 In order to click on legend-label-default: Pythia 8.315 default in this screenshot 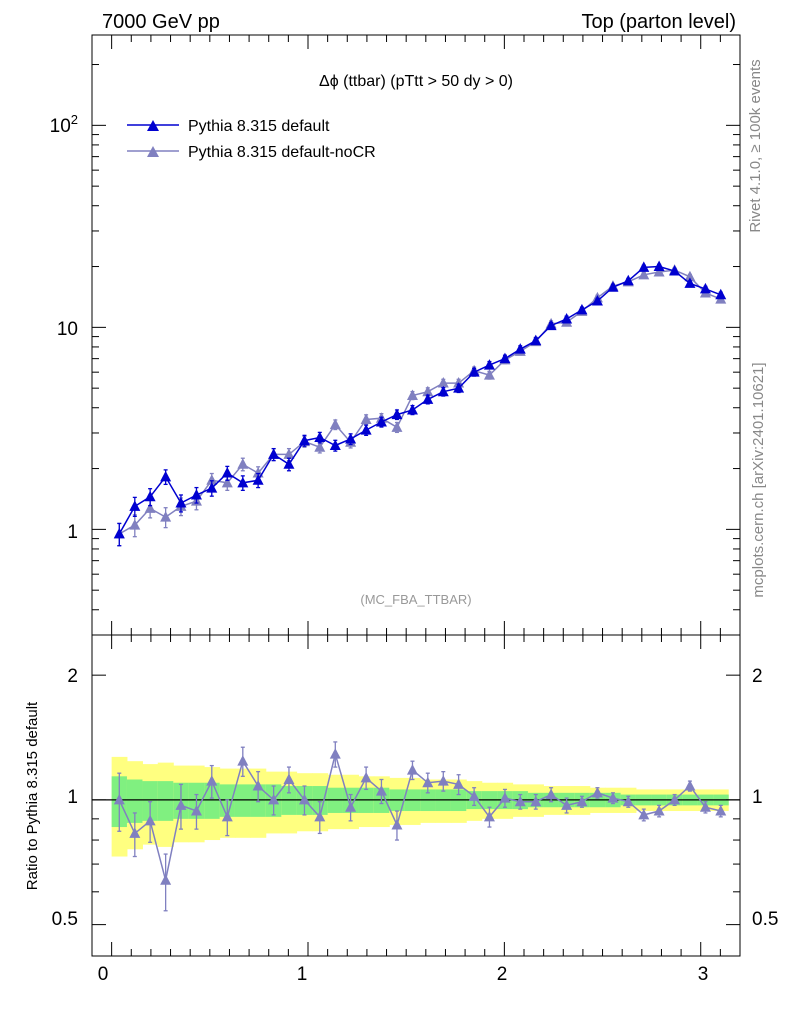, I will do `click(259, 126)`.